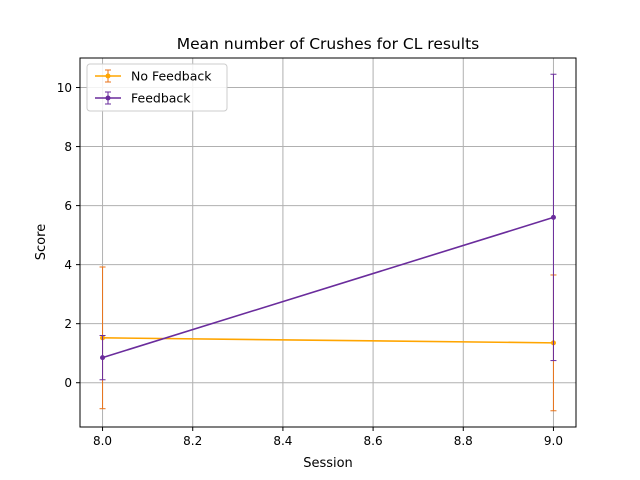 The height and width of the screenshot is (480, 640). I want to click on legend-entry: No Feedback, so click(153, 76).